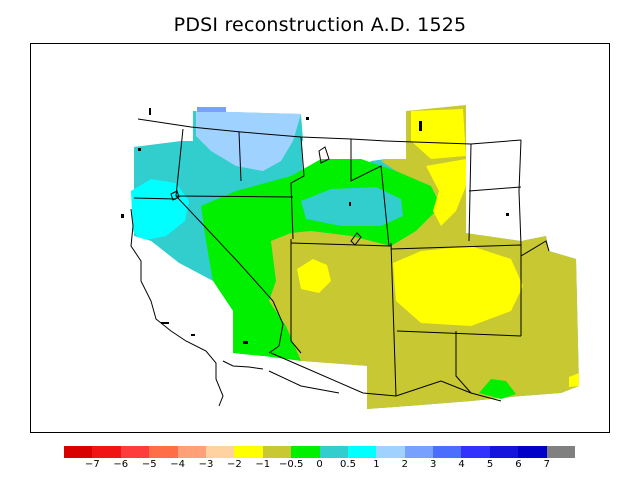 This screenshot has height=480, width=640. Describe the element at coordinates (160, 210) in the screenshot. I see `region-cyan-west` at that location.